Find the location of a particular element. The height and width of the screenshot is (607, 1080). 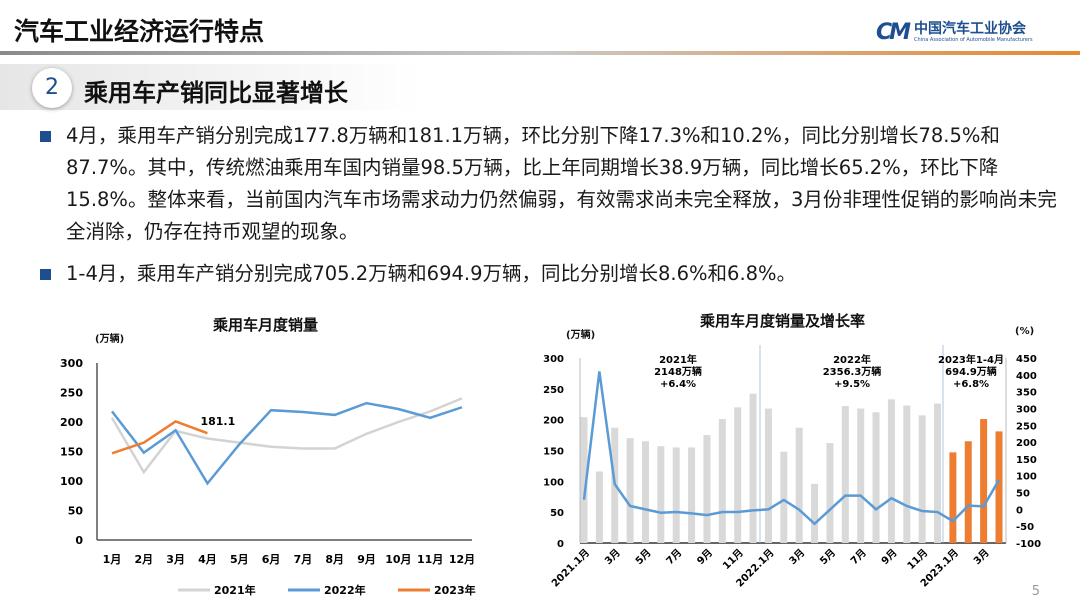

y2-tick-label: 250 is located at coordinates (1026, 426).